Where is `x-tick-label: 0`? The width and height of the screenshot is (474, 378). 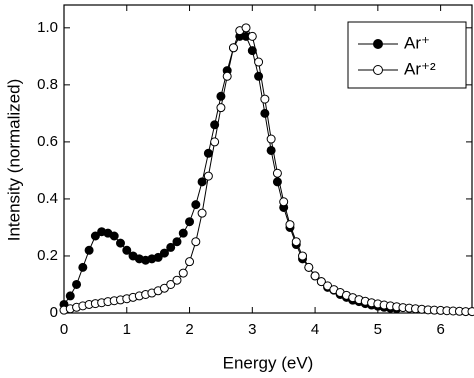 x-tick-label: 0 is located at coordinates (64, 329).